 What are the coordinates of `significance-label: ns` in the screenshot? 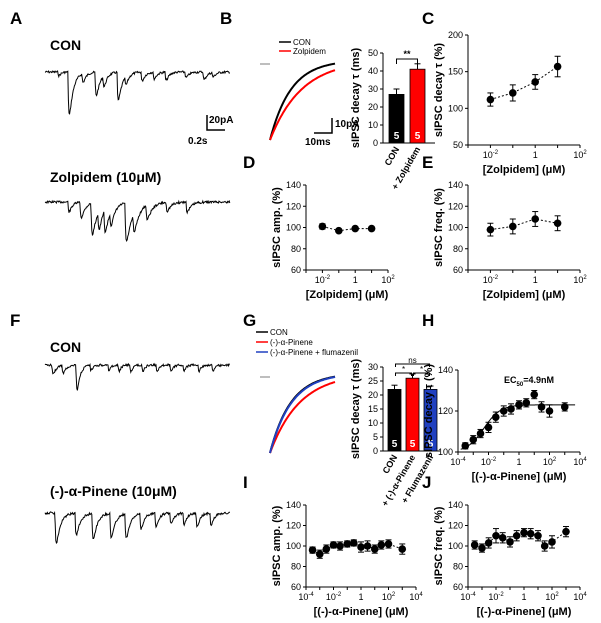 It's located at (412, 360).